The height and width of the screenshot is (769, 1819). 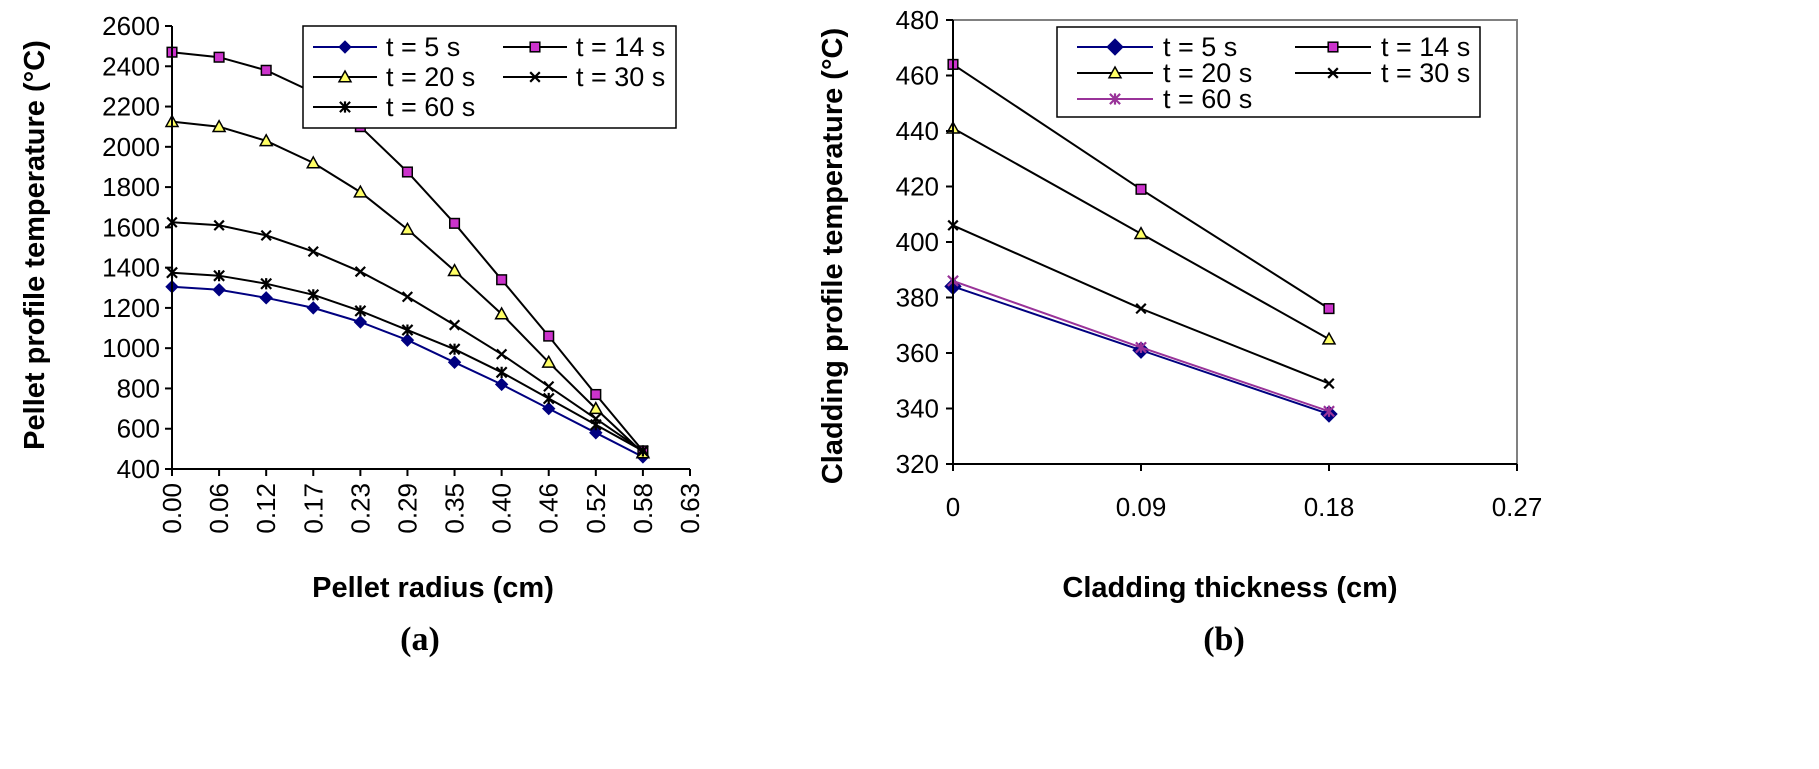 What do you see at coordinates (1207, 73) in the screenshot?
I see `legend-label-b: t = 20 s` at bounding box center [1207, 73].